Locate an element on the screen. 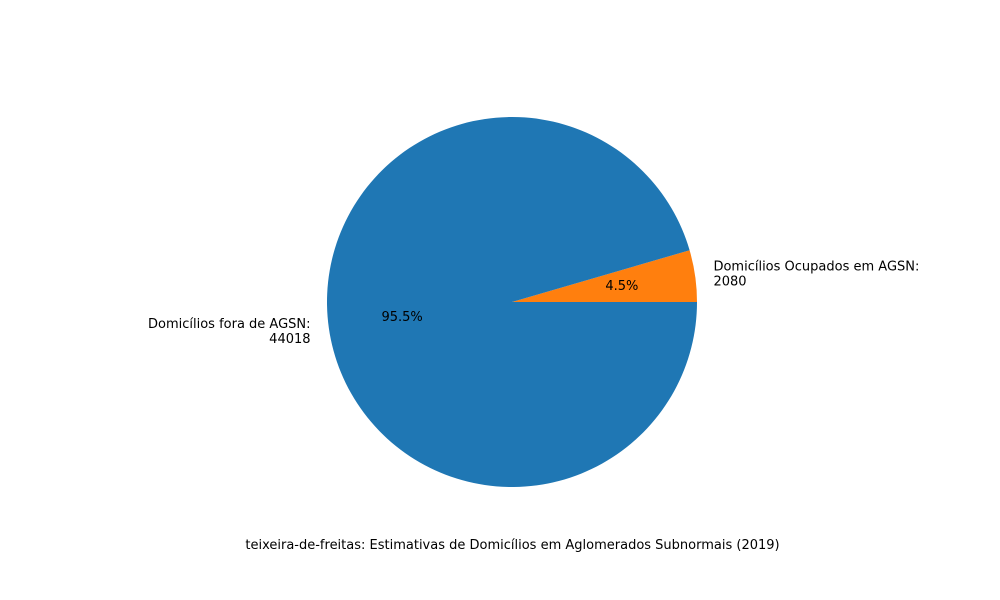 The image size is (1000, 600). pie-pct-label-1: 95.5% is located at coordinates (401, 317).